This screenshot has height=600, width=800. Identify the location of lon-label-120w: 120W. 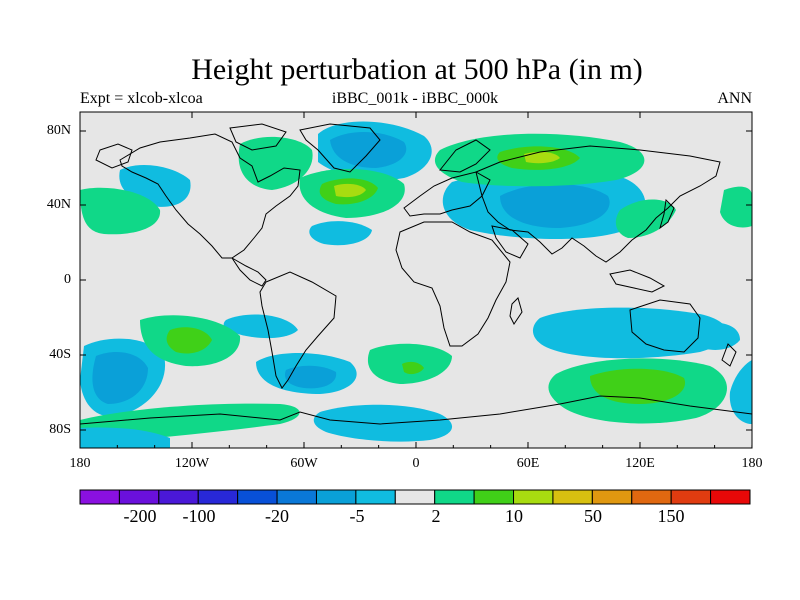
(192, 463).